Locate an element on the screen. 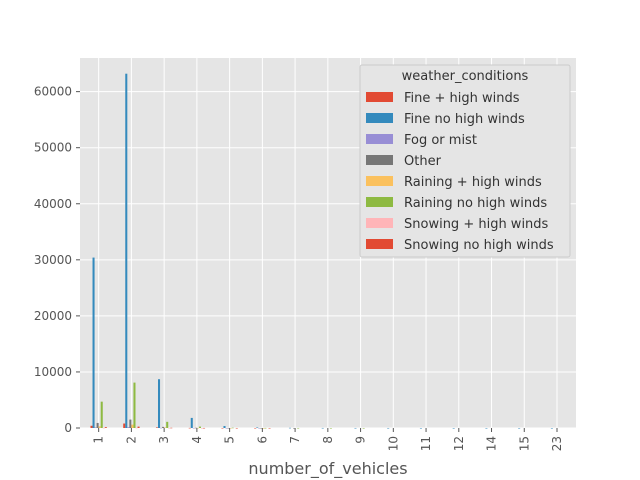 The width and height of the screenshot is (640, 480). x-tick-label: 11 is located at coordinates (426, 443).